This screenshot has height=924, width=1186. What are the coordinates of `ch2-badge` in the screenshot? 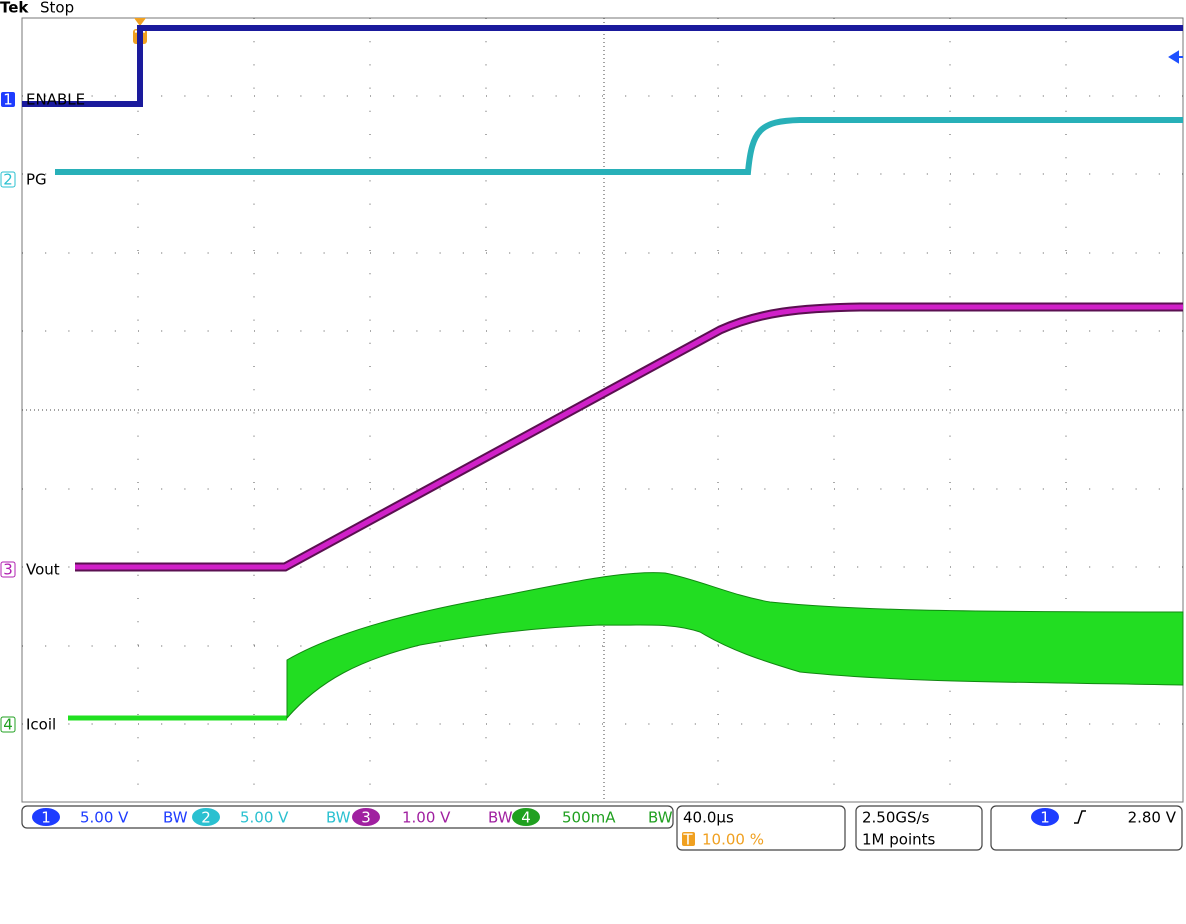 It's located at (206, 817).